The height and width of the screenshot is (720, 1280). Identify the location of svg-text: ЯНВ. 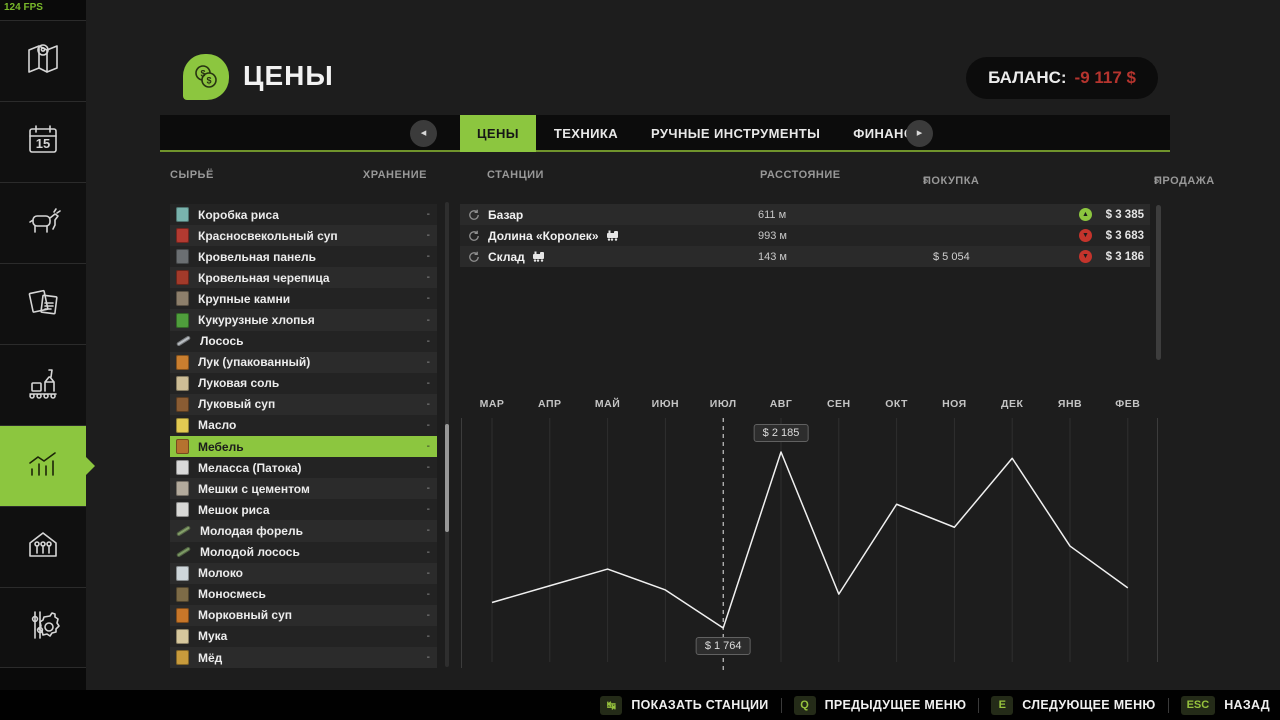
(1070, 404).